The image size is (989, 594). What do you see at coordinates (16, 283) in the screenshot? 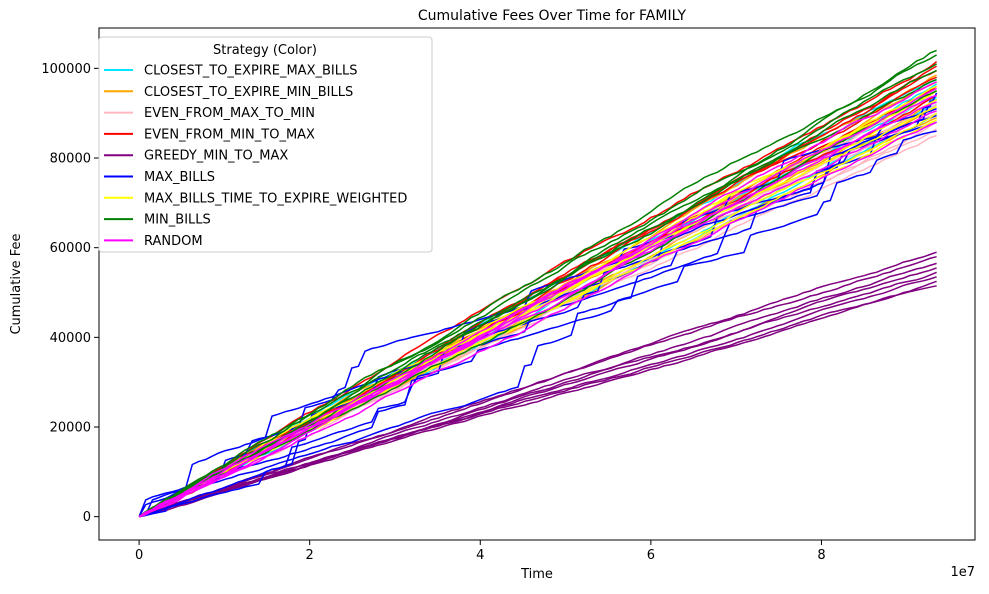
I see `y-axis-label: Cumulative Fee` at bounding box center [16, 283].